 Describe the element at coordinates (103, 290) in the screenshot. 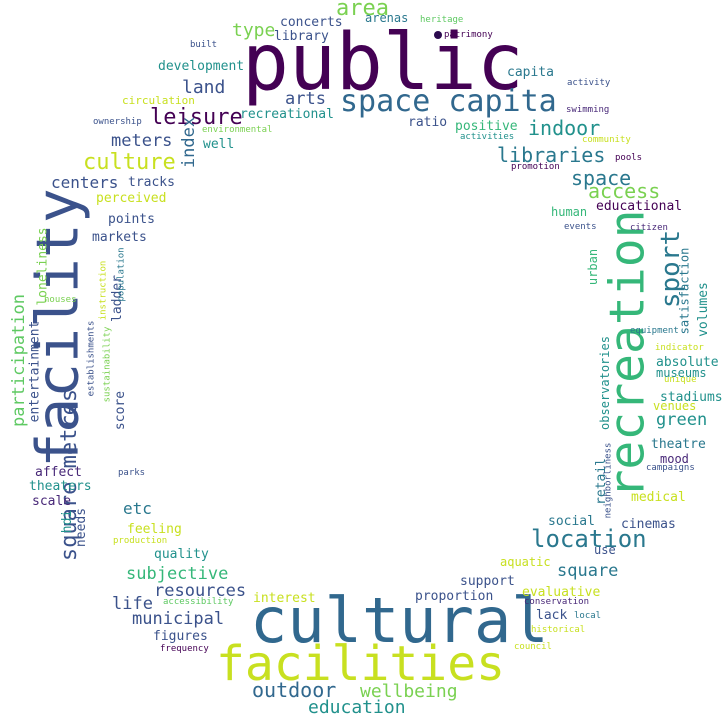

I see `word-instruction: instruction` at that location.